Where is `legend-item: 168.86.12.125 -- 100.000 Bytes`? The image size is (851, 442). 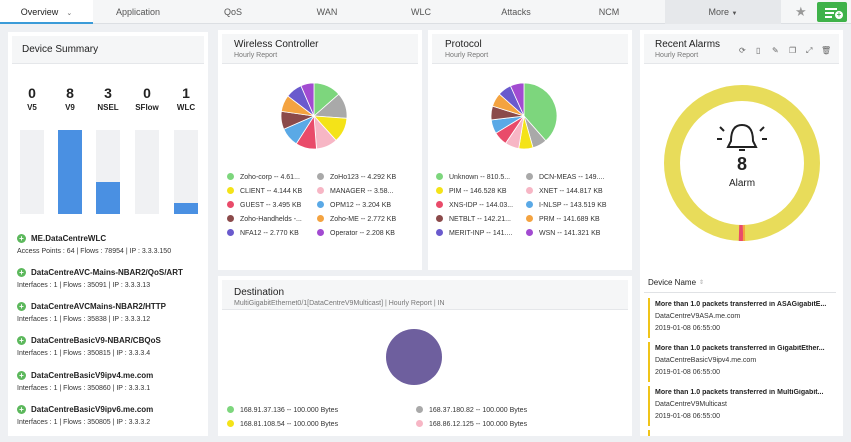 legend-item: 168.86.12.125 -- 100.000 Bytes is located at coordinates (471, 424).